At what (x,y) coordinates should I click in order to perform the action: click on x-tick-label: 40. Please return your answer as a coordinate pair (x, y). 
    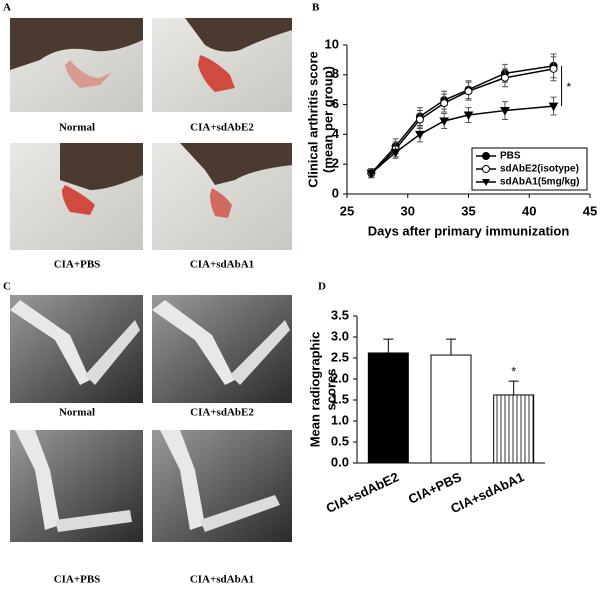
    Looking at the image, I should click on (529, 210).